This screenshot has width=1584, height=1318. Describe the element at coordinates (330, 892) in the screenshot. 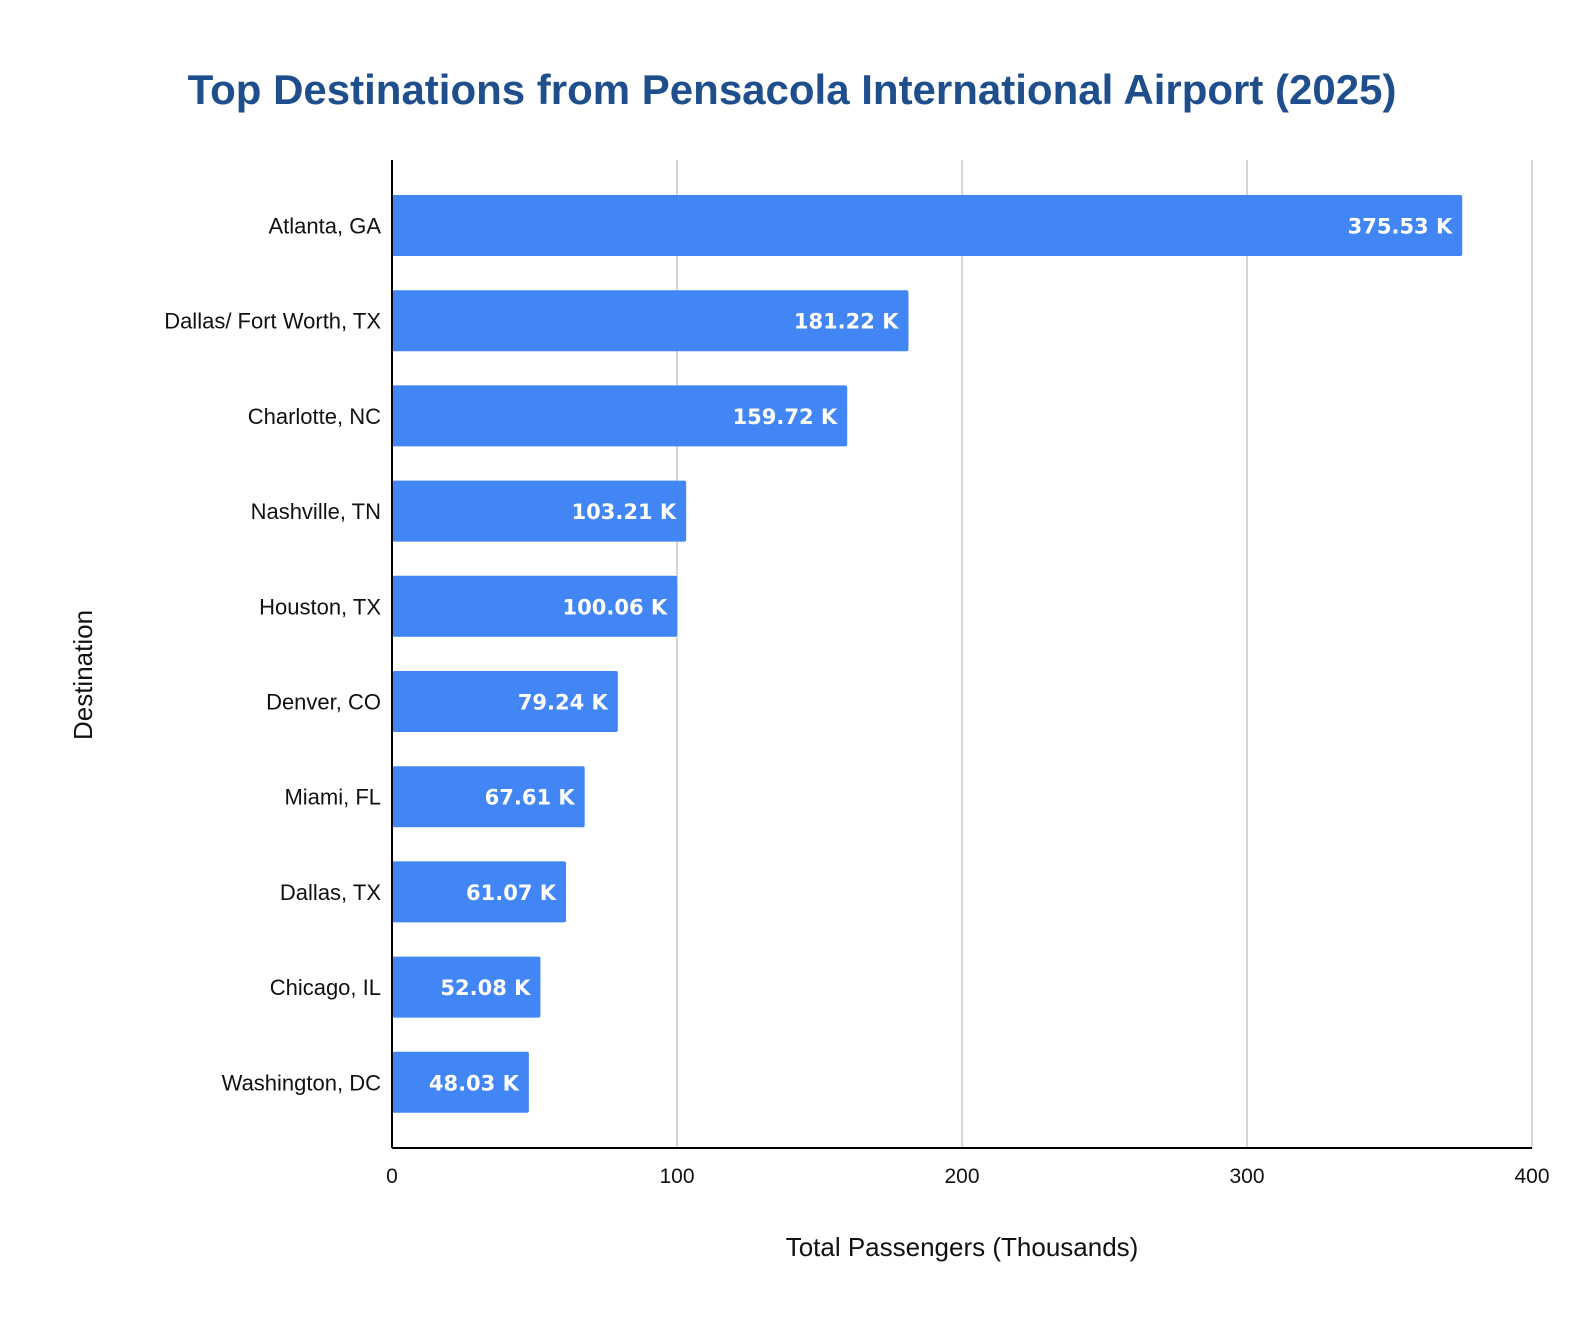

I see `category-label: Dallas, TX` at that location.